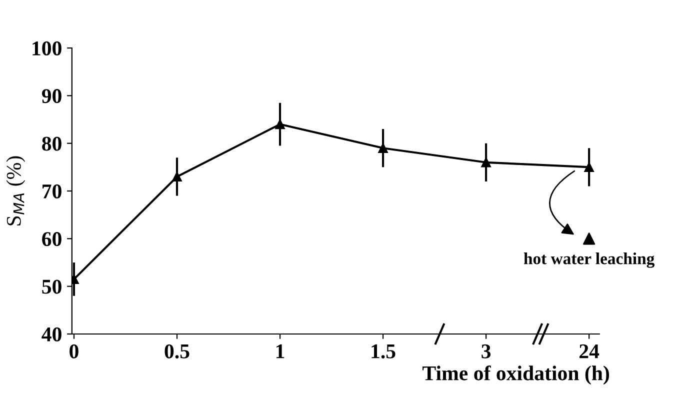  I want to click on y-tick-label: 100, so click(47, 48).